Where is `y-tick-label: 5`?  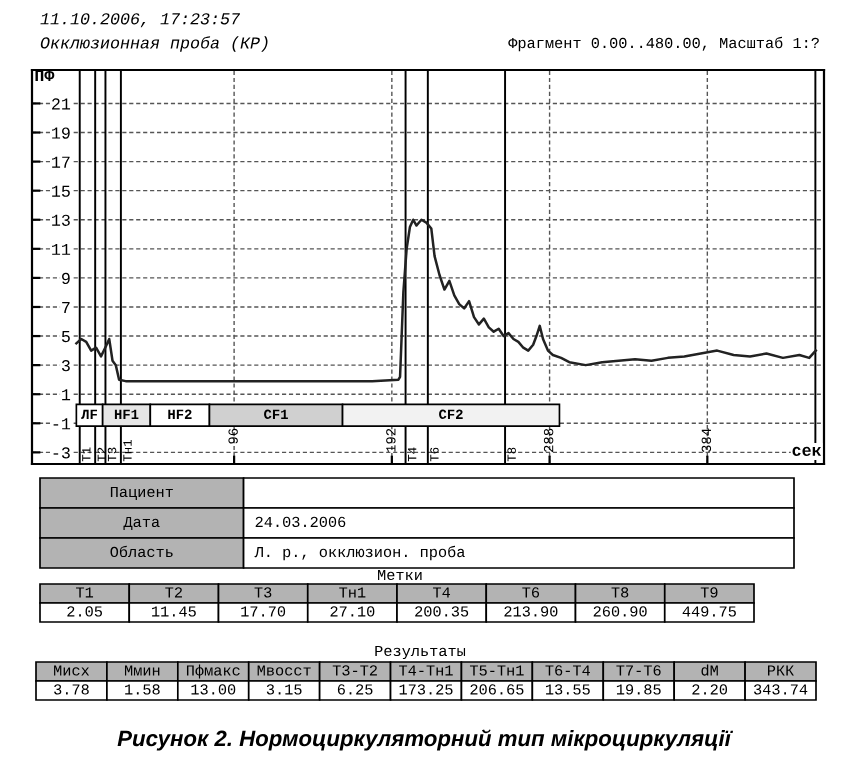 y-tick-label: 5 is located at coordinates (65, 337).